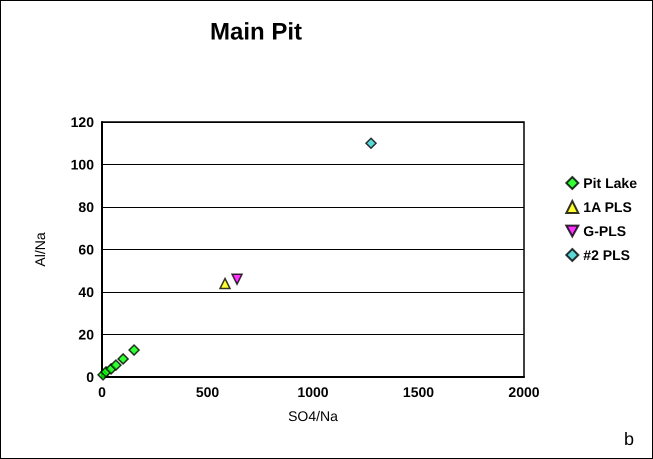 Image resolution: width=653 pixels, height=459 pixels. I want to click on y-tick-label: 80, so click(86, 207).